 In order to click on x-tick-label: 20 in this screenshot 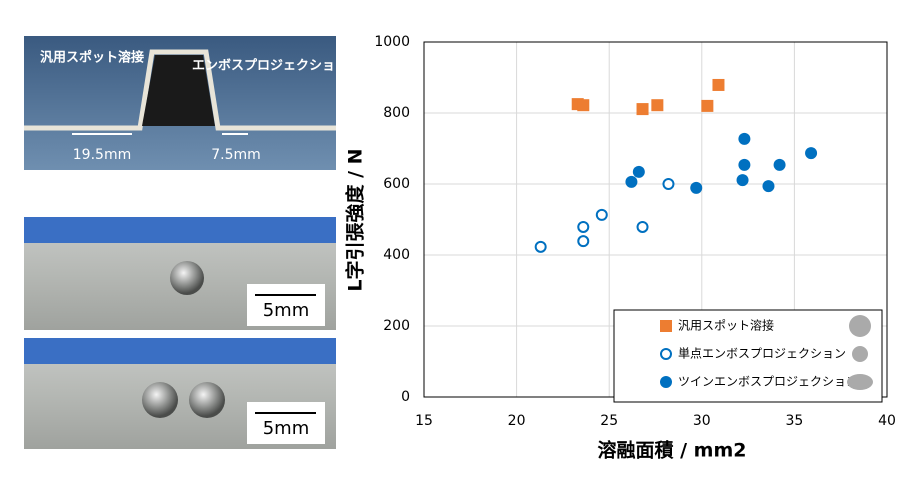, I will do `click(517, 421)`.